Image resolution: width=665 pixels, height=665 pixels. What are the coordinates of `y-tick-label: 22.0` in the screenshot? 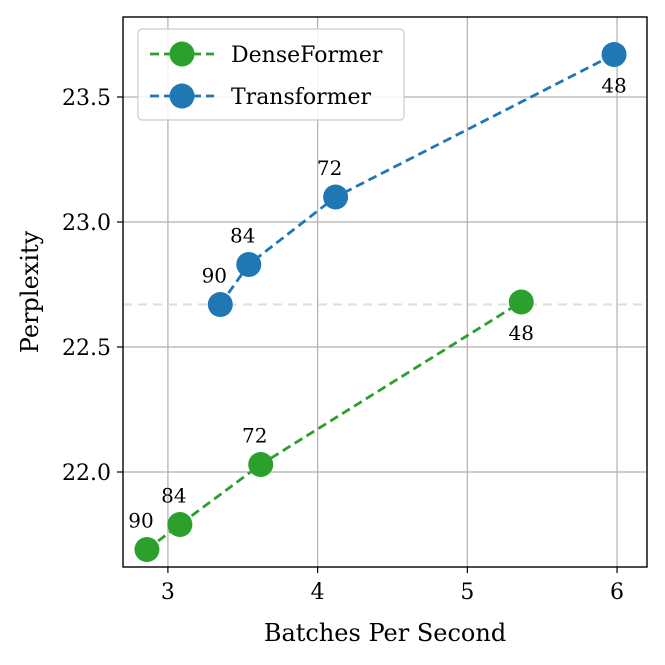 It's located at (86, 473).